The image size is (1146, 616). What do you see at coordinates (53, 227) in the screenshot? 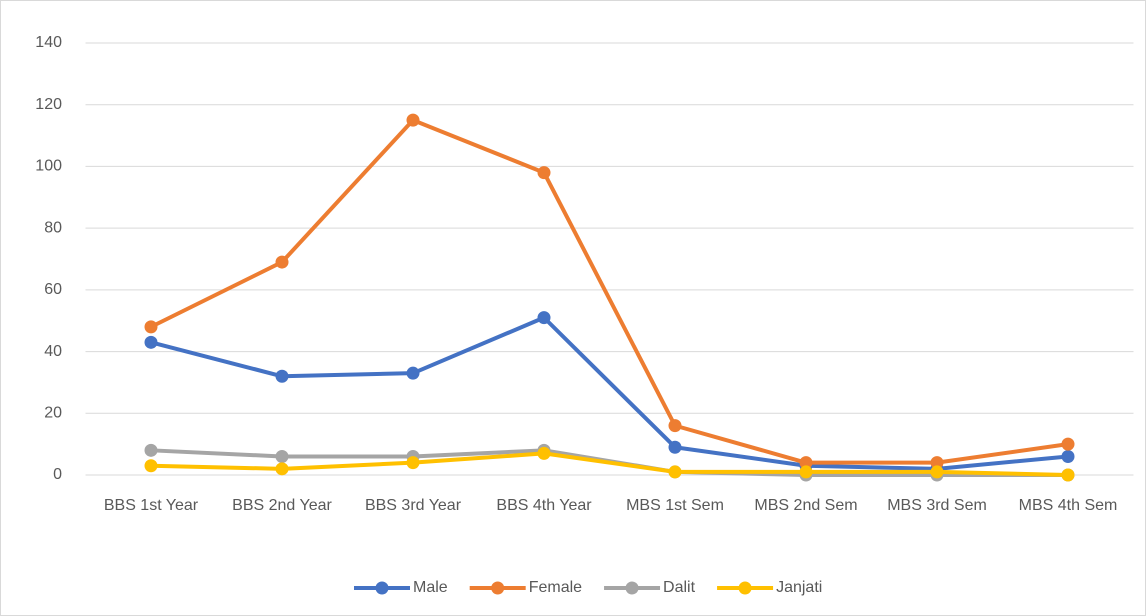
I see `y-tick-label: 80` at bounding box center [53, 227].